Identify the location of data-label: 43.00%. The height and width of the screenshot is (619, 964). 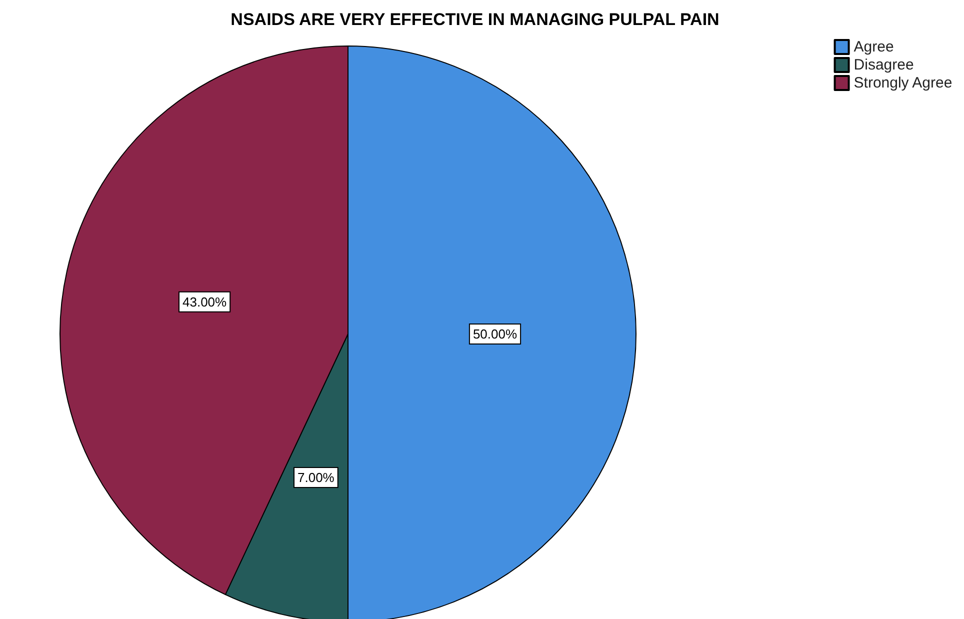
(205, 302).